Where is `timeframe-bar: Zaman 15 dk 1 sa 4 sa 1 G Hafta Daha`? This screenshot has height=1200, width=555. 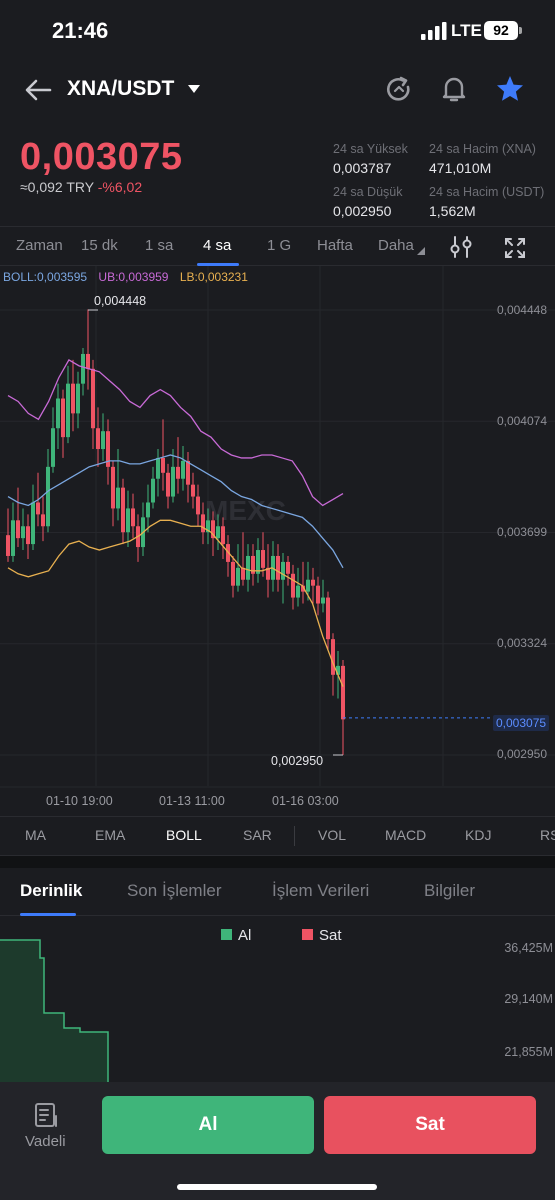
timeframe-bar: Zaman 15 dk 1 sa 4 sa 1 G Hafta Daha is located at coordinates (277, 246).